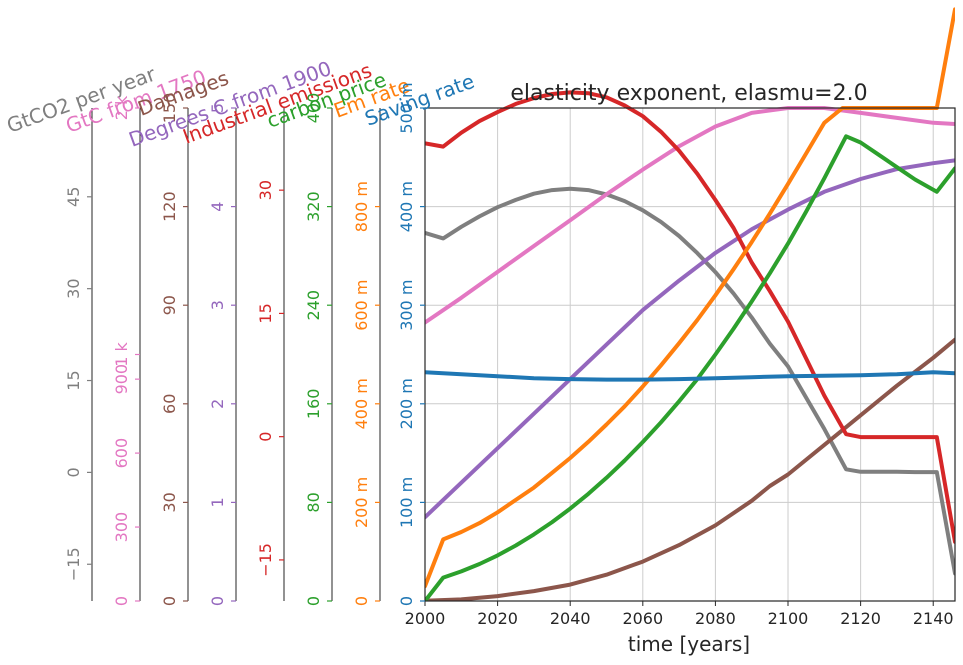 This screenshot has width=963, height=665. I want to click on y-tick-label-carbon: 0, so click(313, 601).